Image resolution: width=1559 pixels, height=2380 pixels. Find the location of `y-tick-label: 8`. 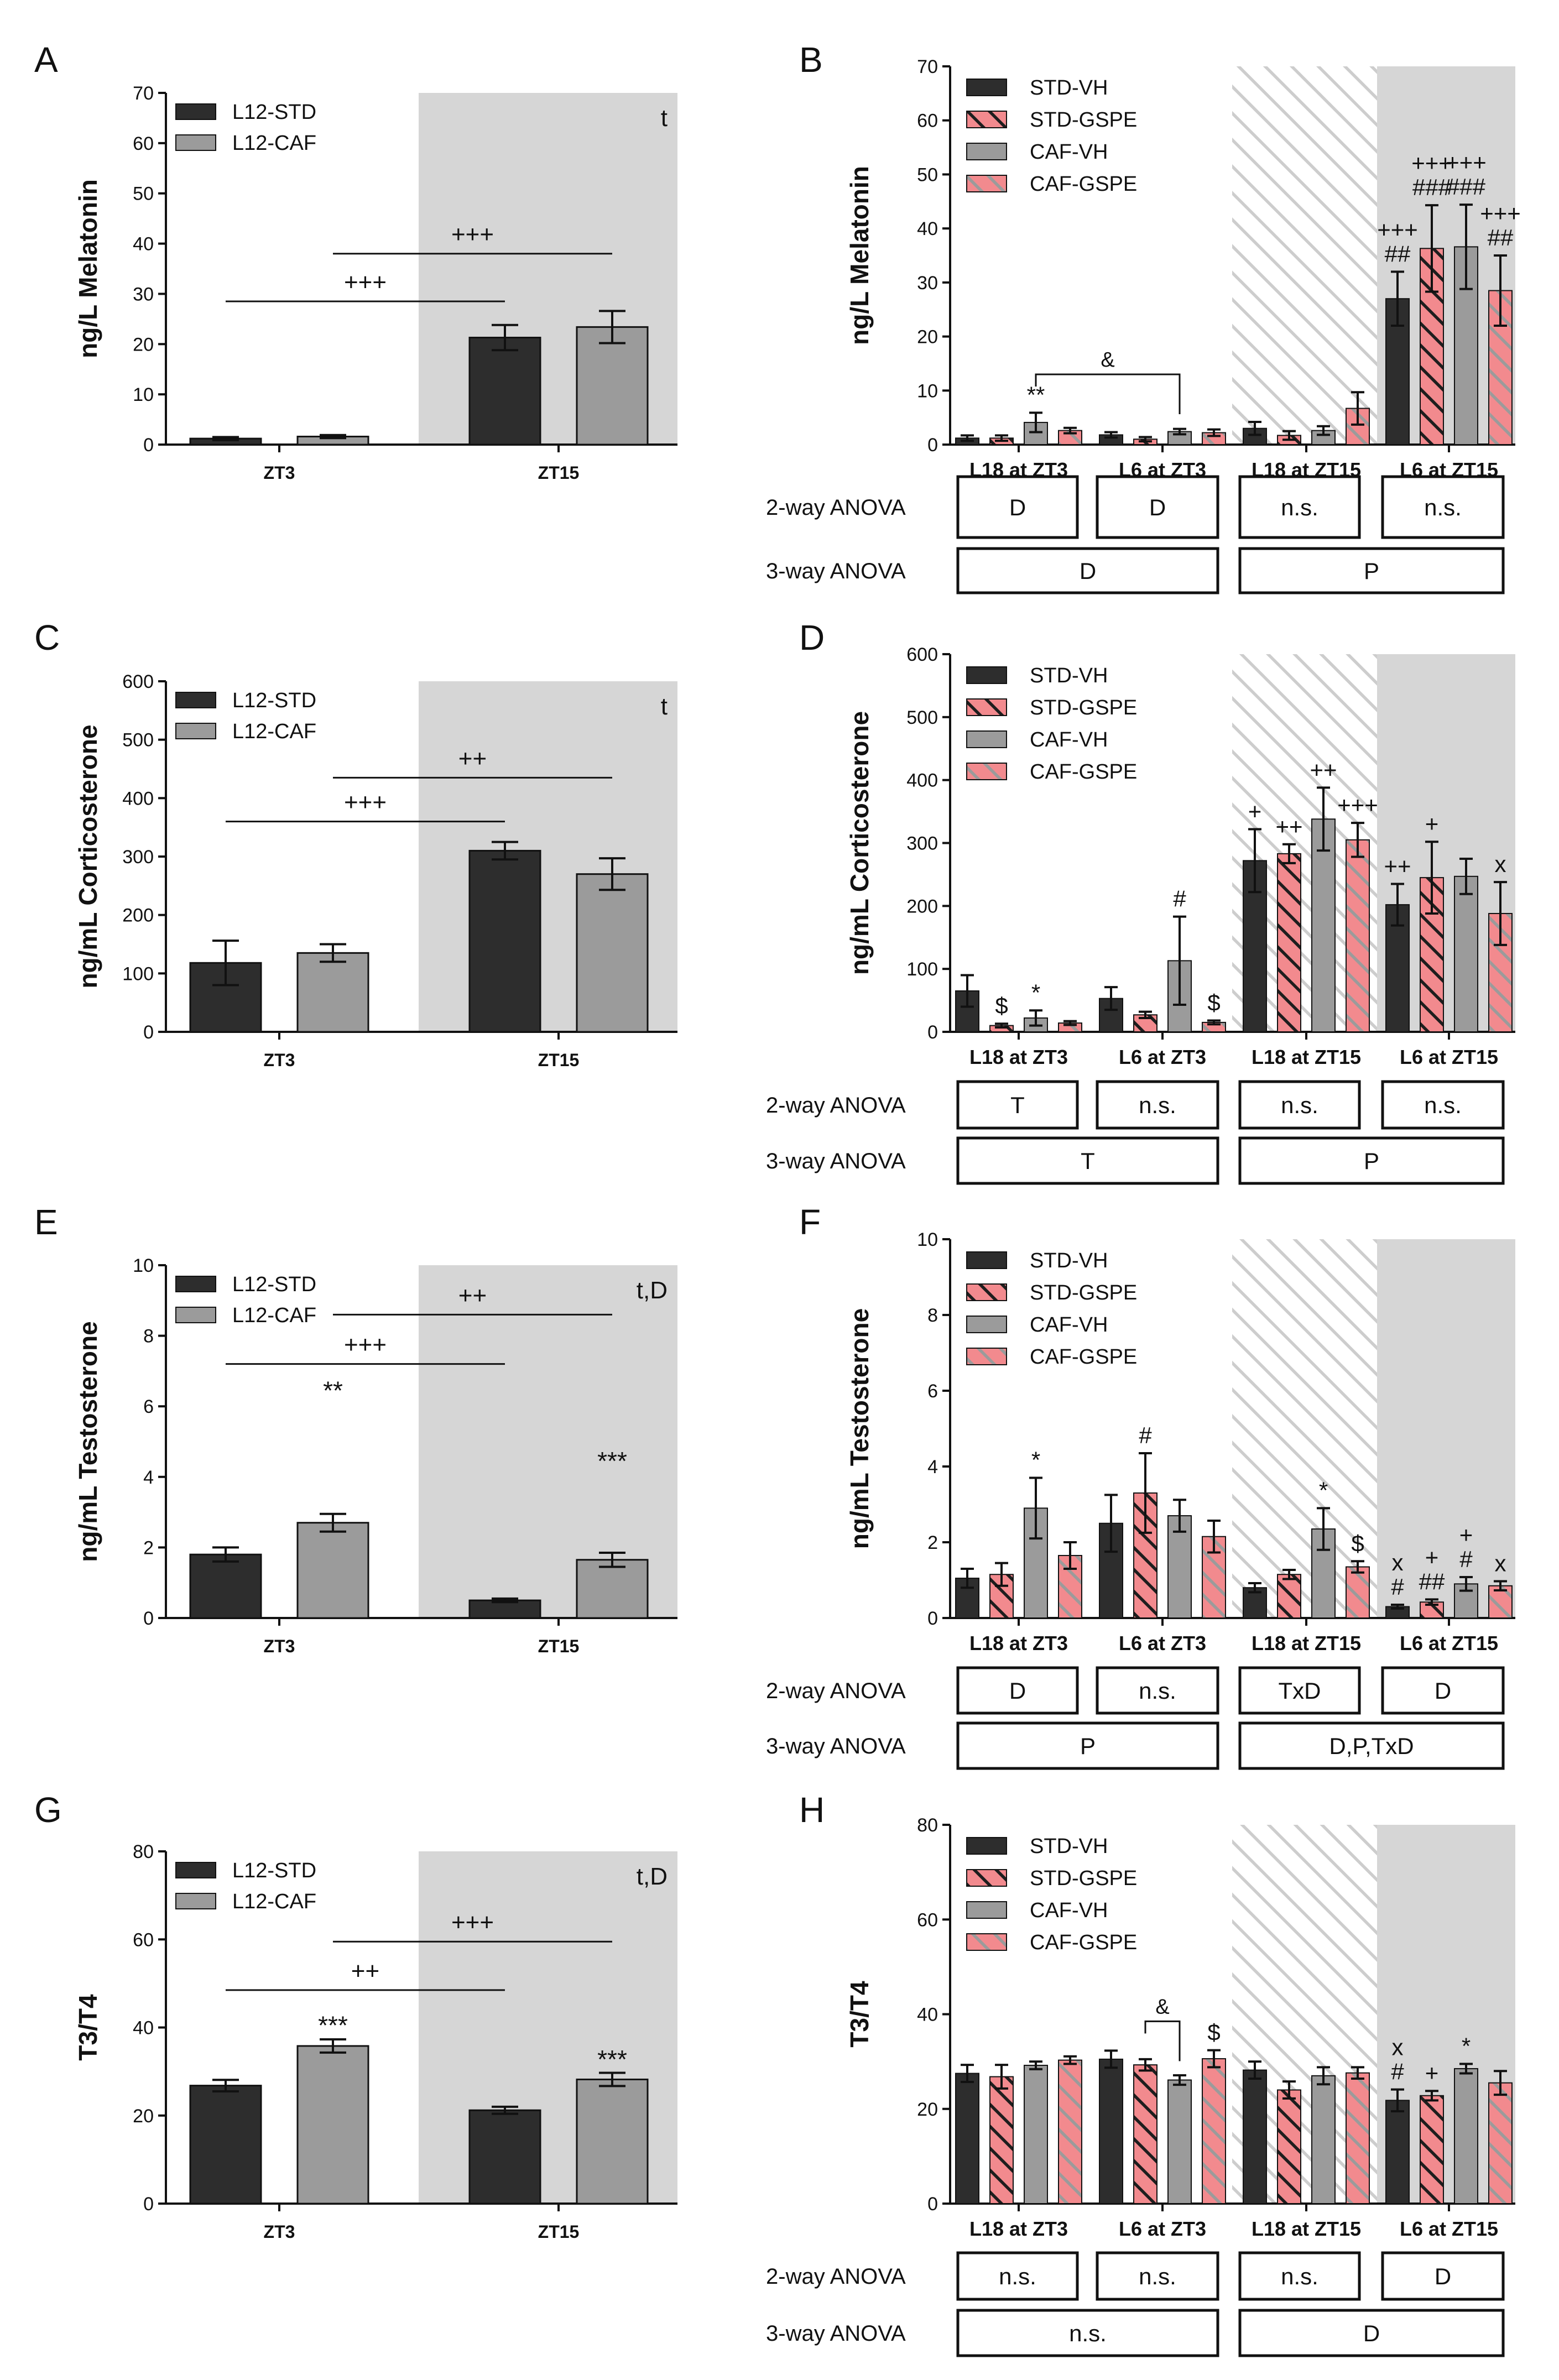

y-tick-label: 8 is located at coordinates (932, 1315).